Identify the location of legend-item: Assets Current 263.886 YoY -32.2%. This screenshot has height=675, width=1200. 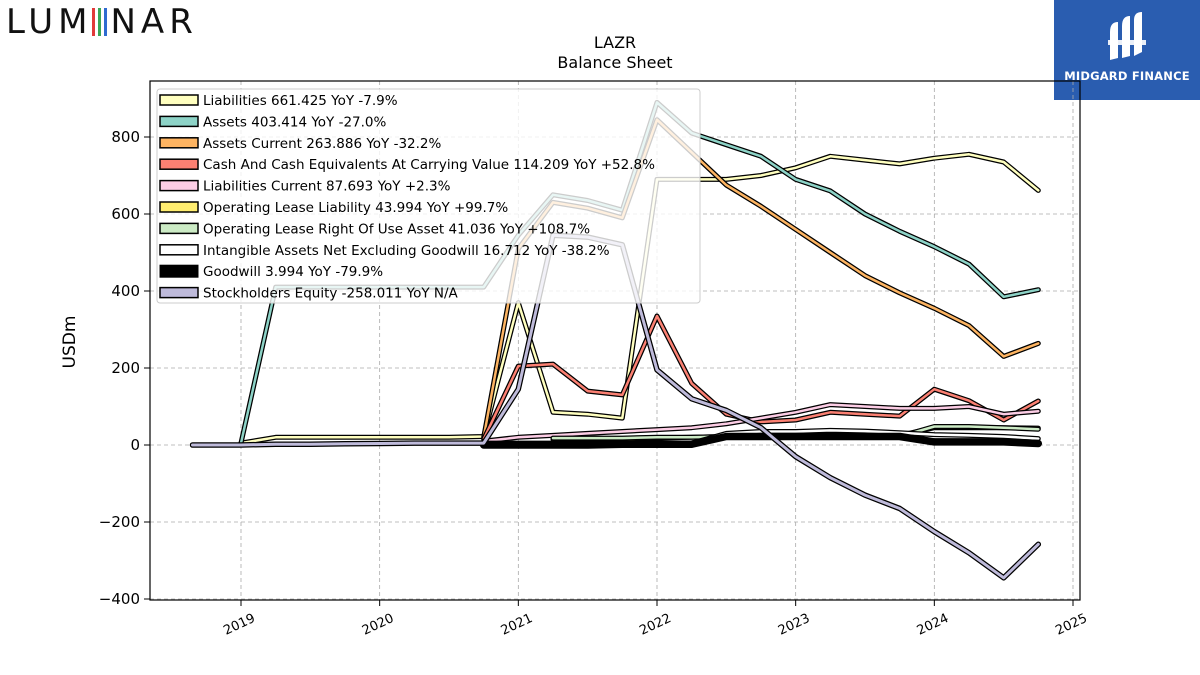
(300, 144).